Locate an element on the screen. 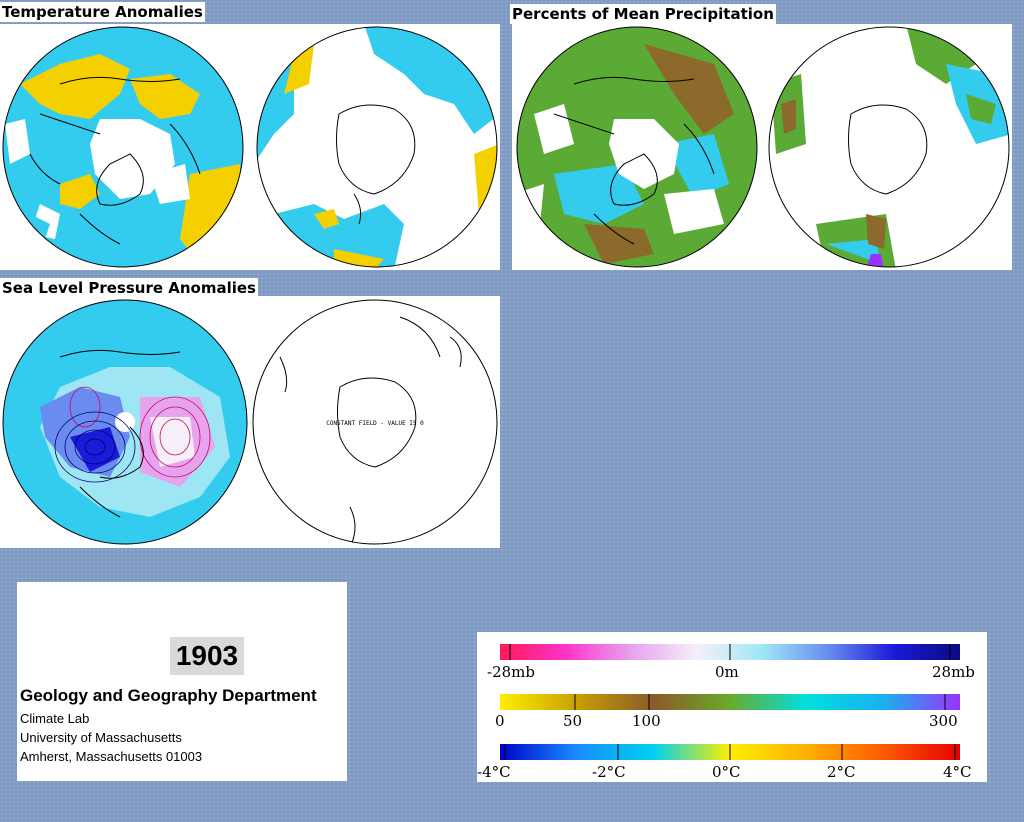 The height and width of the screenshot is (822, 1024). precip-label-300: 300 is located at coordinates (943, 721).